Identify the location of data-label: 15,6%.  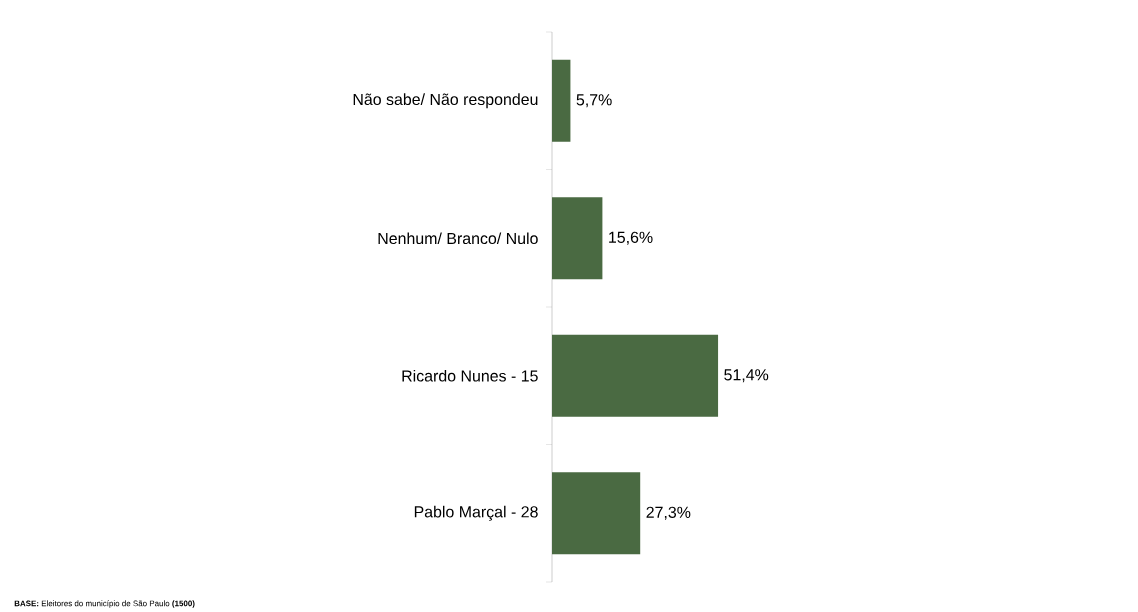
(631, 238).